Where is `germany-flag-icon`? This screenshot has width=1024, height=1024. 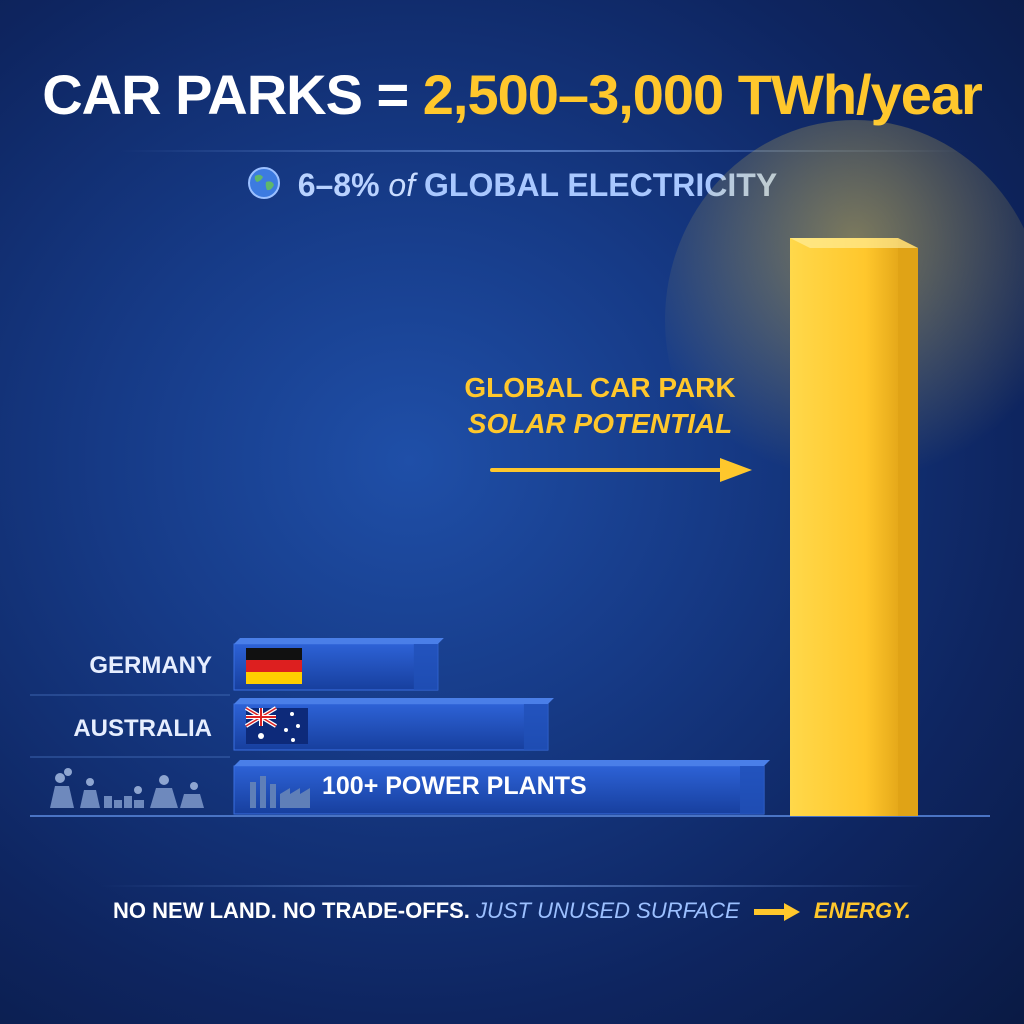
germany-flag-icon is located at coordinates (274, 666).